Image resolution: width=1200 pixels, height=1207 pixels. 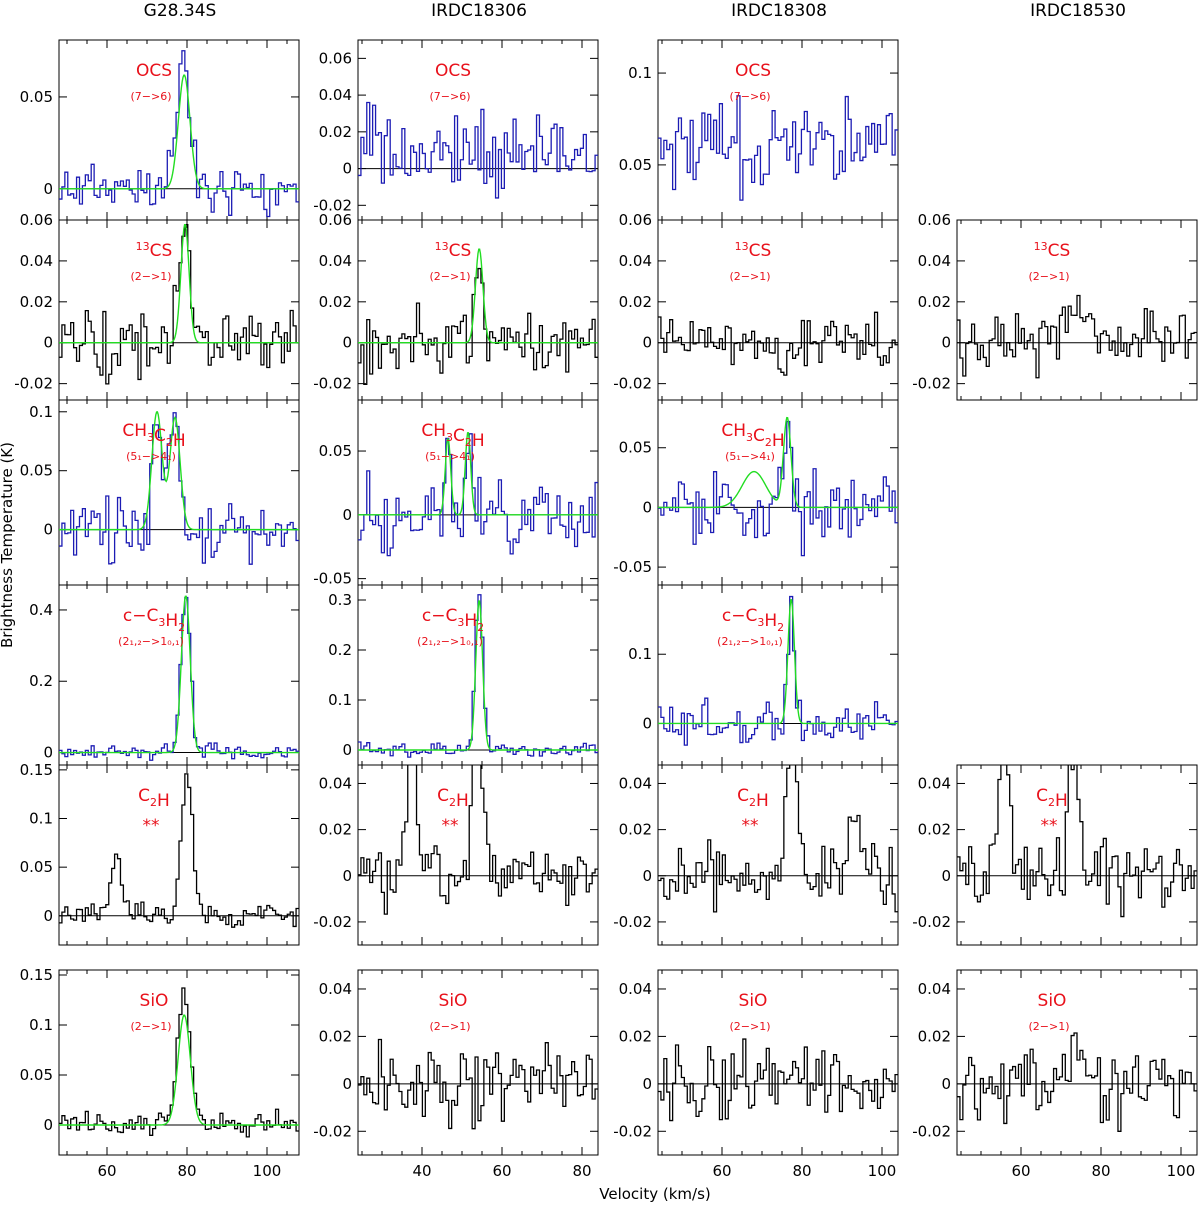 What do you see at coordinates (41, 681) in the screenshot?
I see `y-tick-label: 0.2` at bounding box center [41, 681].